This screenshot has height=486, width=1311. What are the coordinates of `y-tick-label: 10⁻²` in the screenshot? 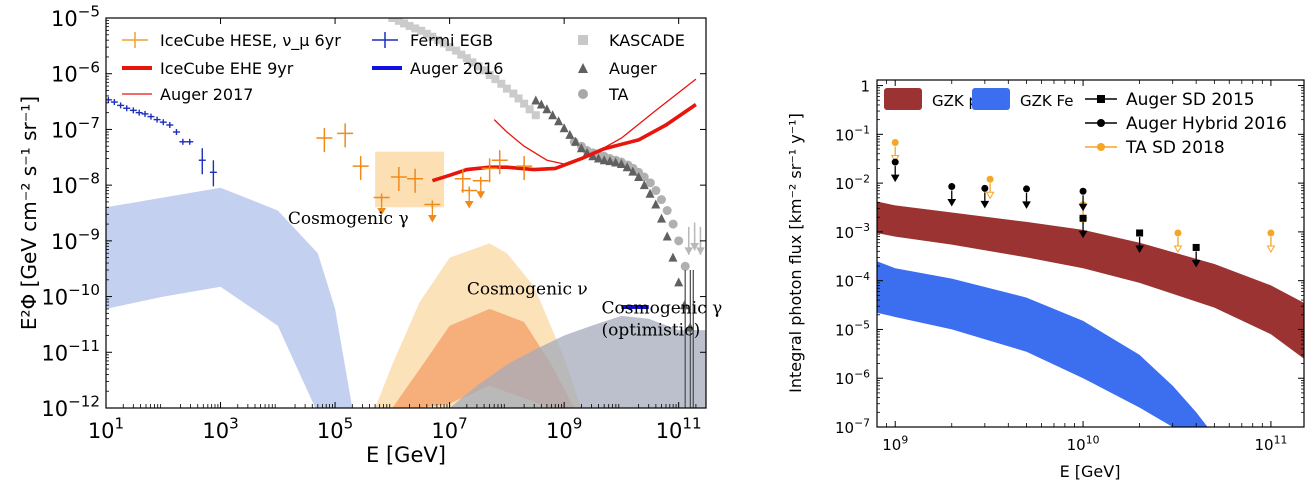 It's located at (852, 182).